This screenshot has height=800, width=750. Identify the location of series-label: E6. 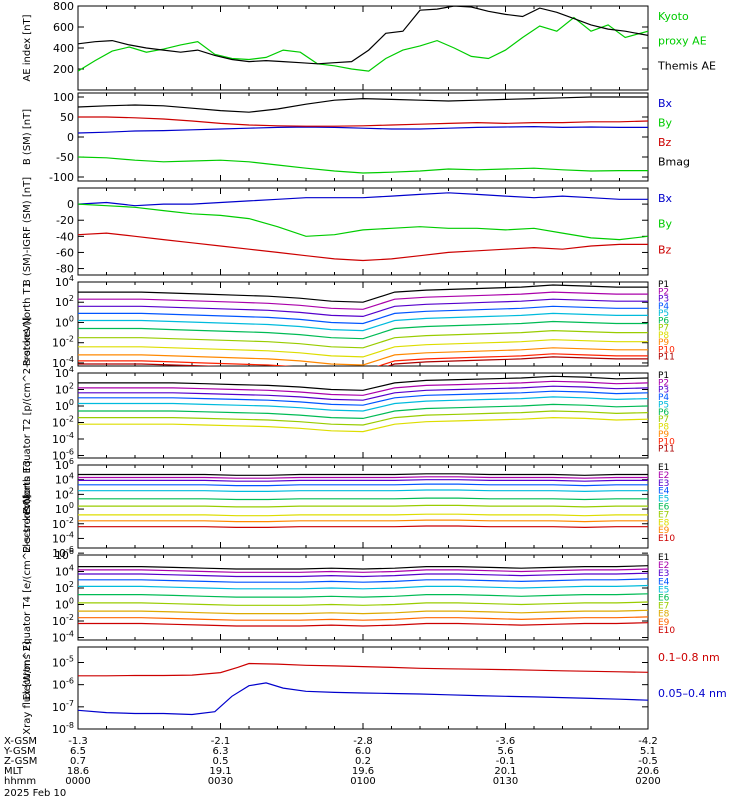
(664, 599).